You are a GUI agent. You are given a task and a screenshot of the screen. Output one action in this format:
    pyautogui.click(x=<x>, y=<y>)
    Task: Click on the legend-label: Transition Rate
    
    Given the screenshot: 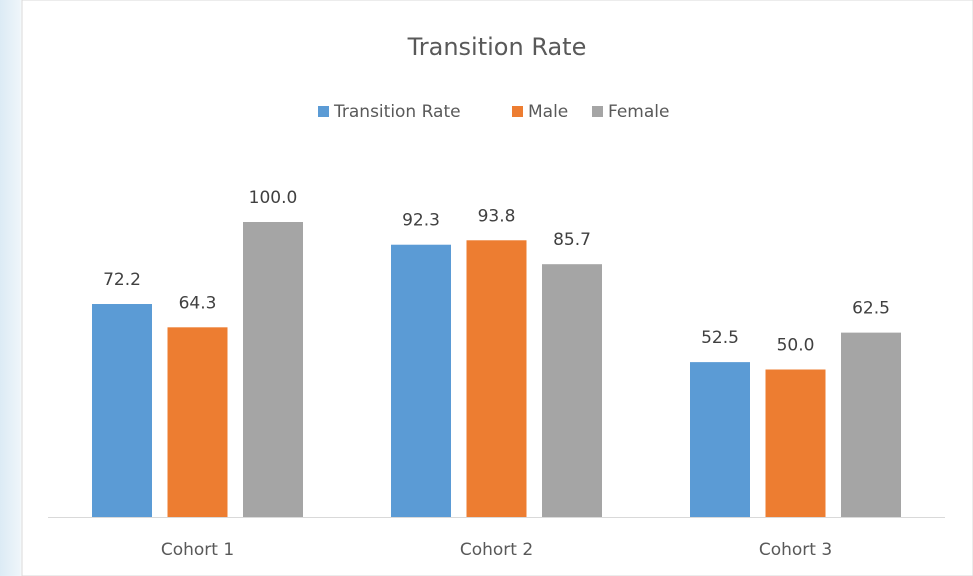 What is the action you would take?
    pyautogui.click(x=397, y=112)
    